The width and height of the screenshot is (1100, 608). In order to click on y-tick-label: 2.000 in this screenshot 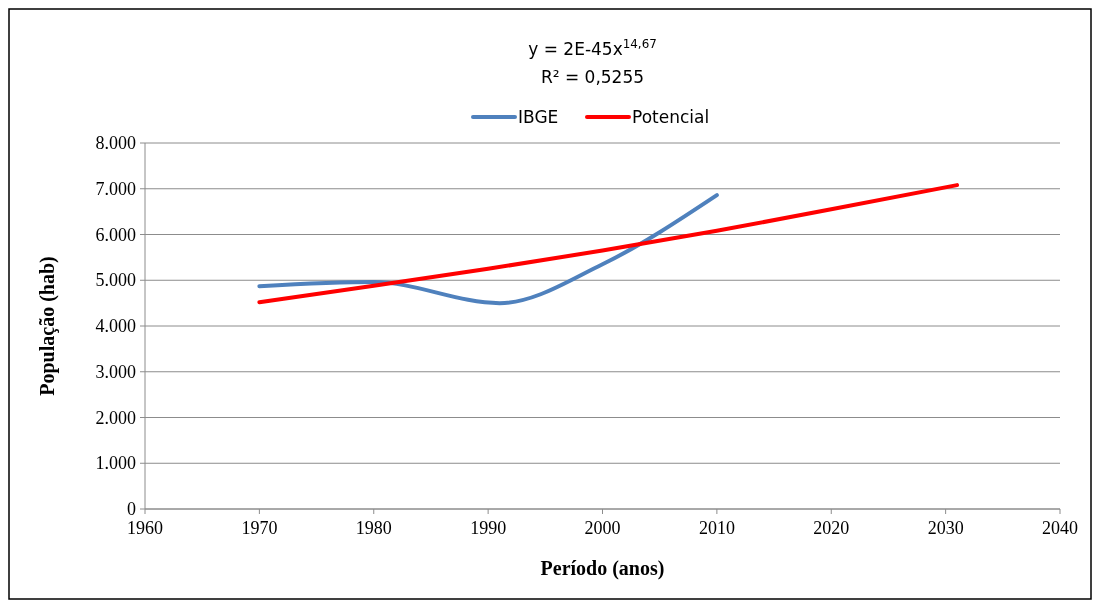, I will do `click(115, 417)`.